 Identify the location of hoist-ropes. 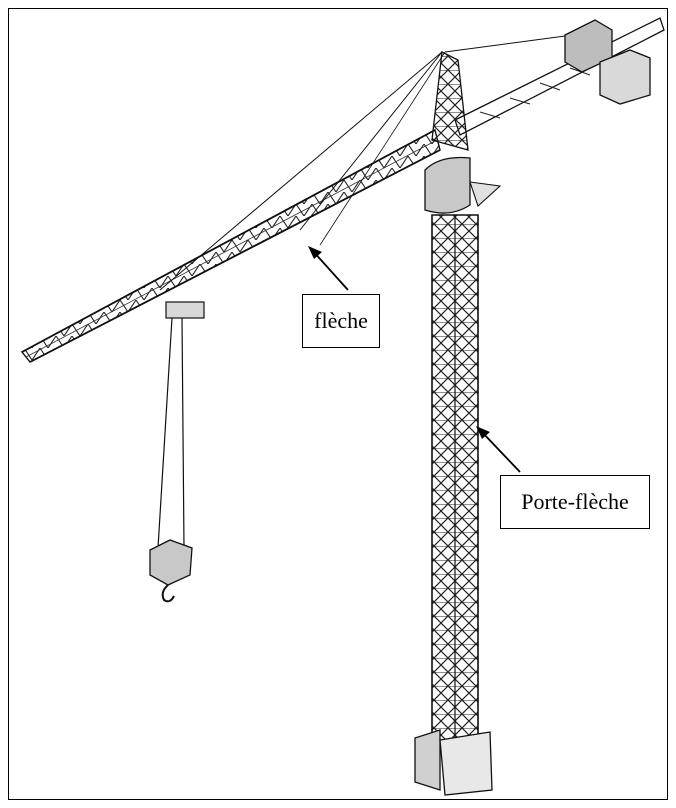
(171, 433).